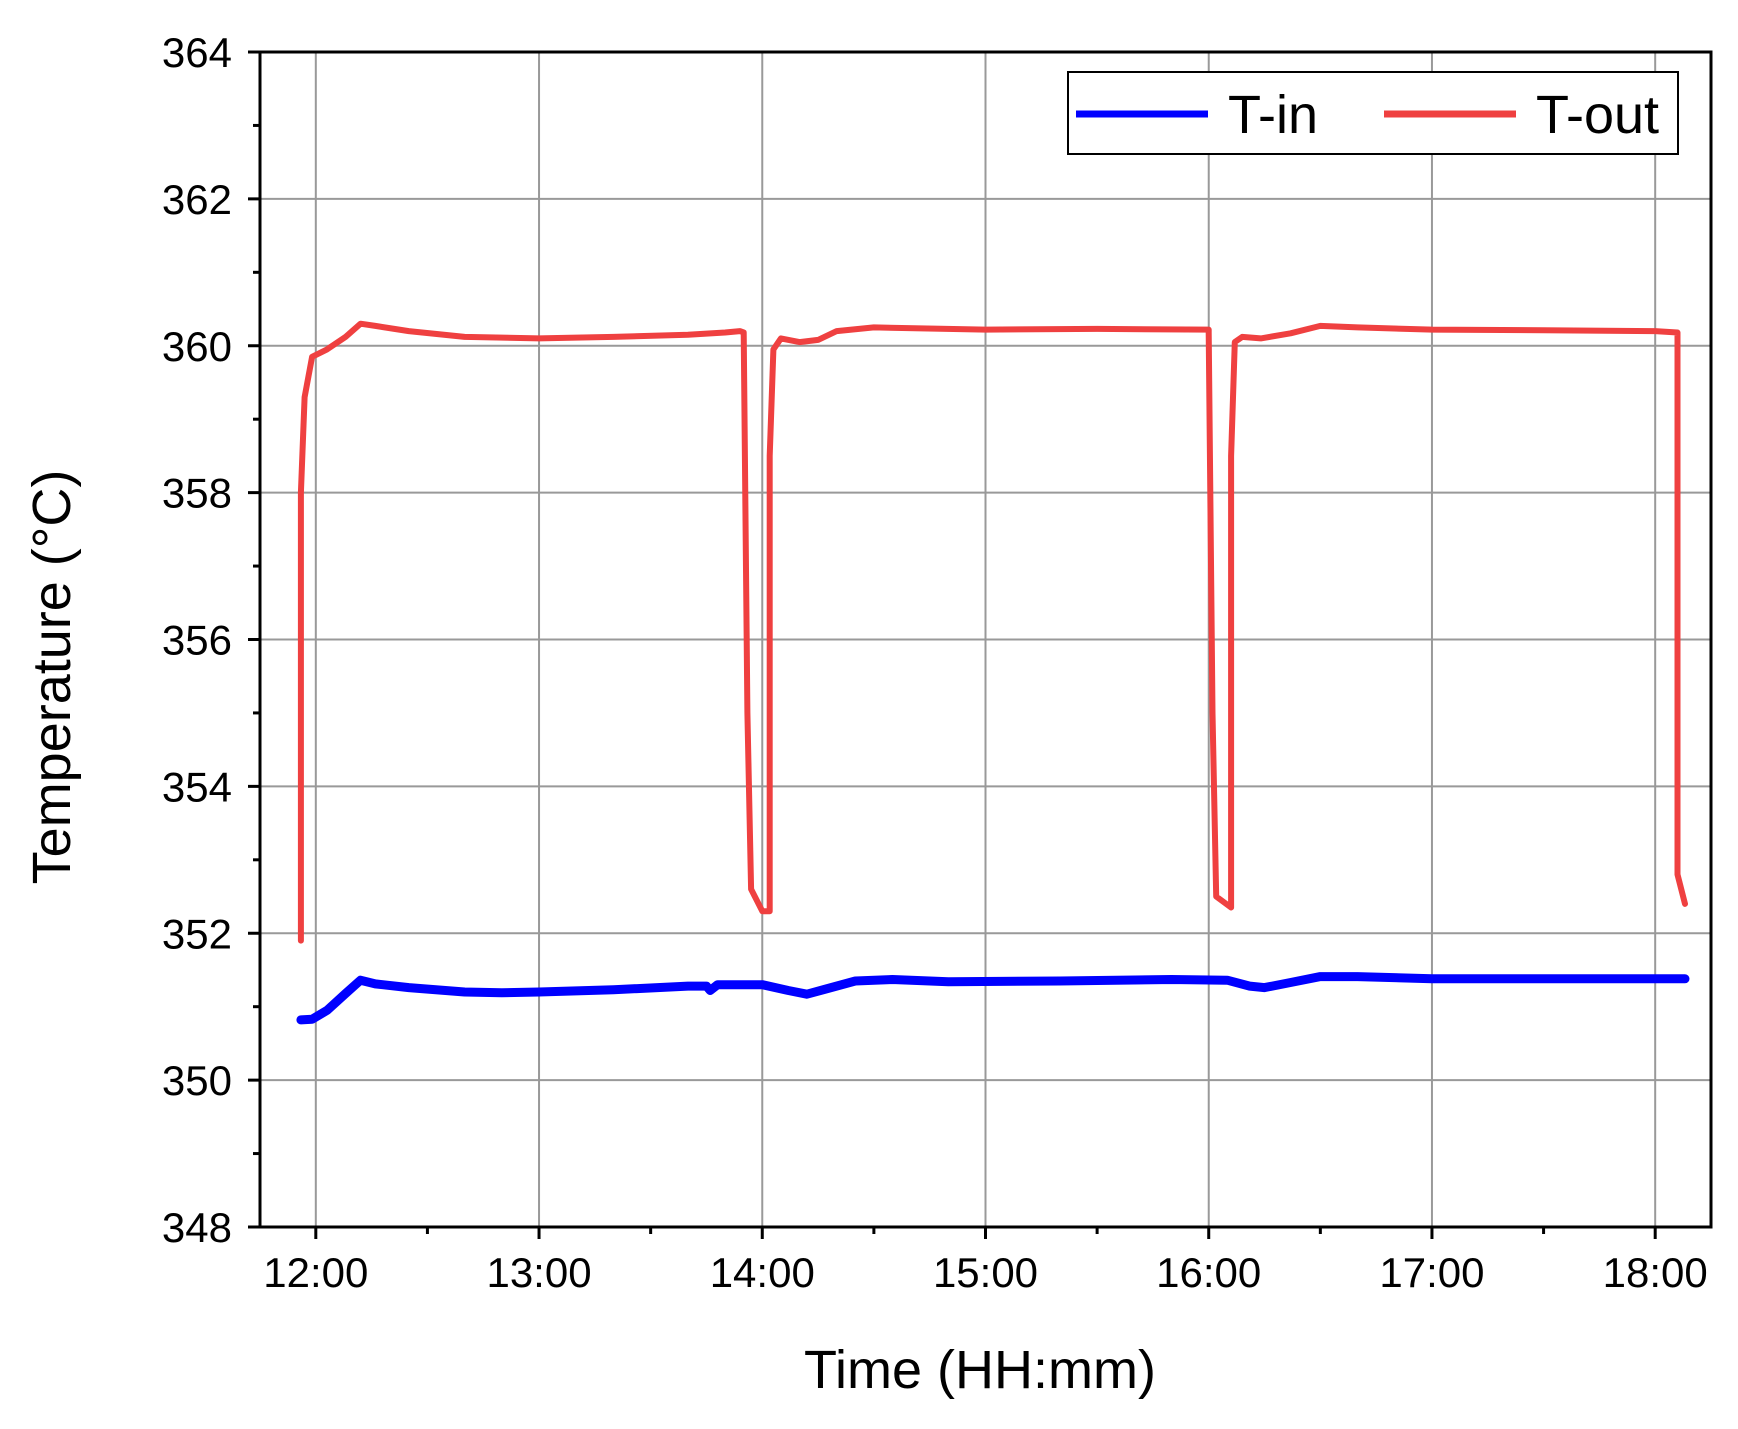 Image resolution: width=1738 pixels, height=1429 pixels. Describe the element at coordinates (1208, 1272) in the screenshot. I see `x-tick-label: 16:00` at that location.